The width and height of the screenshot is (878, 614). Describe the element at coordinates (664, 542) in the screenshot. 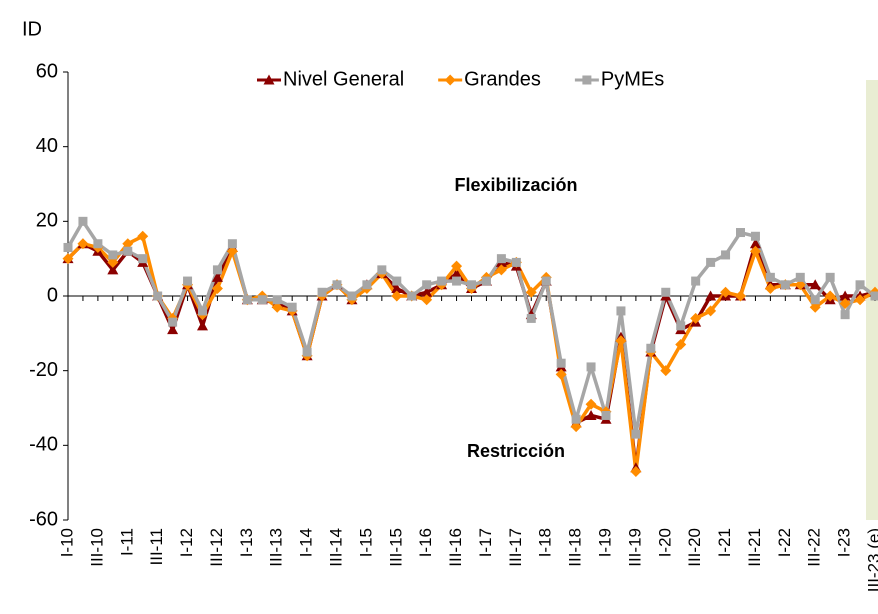

I see `x-tick-label: I-20` at that location.